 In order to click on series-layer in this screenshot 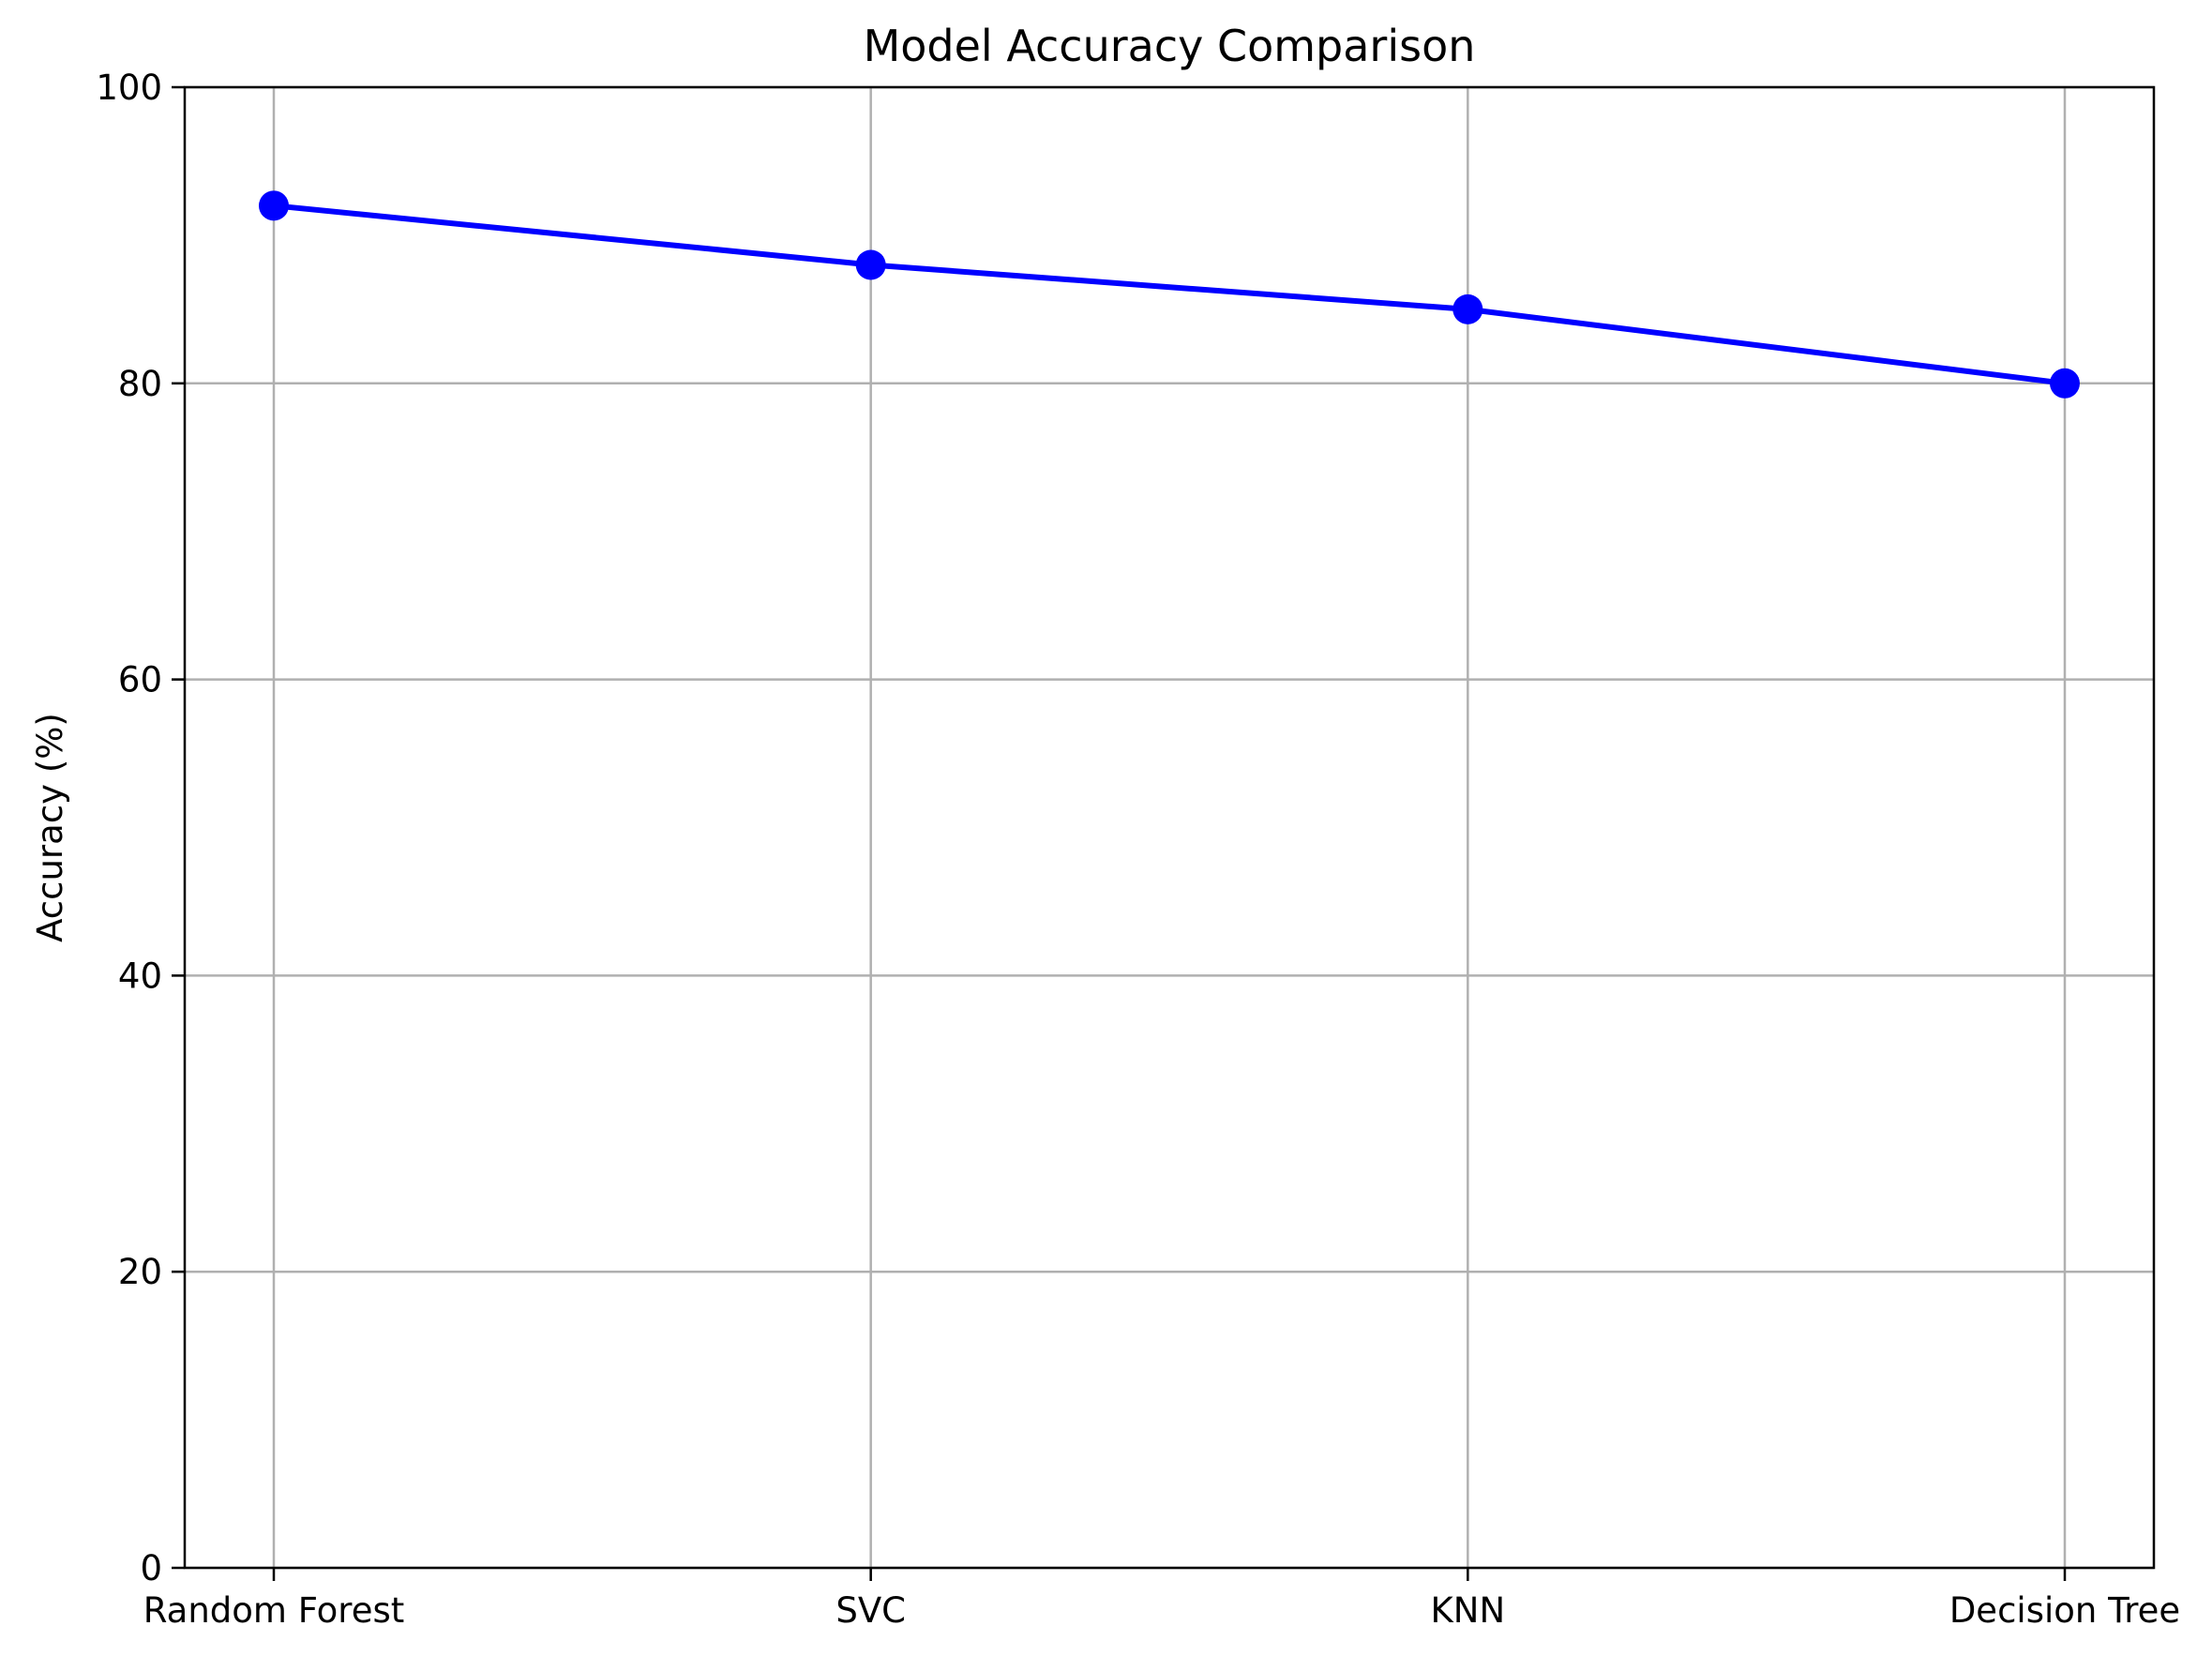, I will do `click(1169, 295)`.